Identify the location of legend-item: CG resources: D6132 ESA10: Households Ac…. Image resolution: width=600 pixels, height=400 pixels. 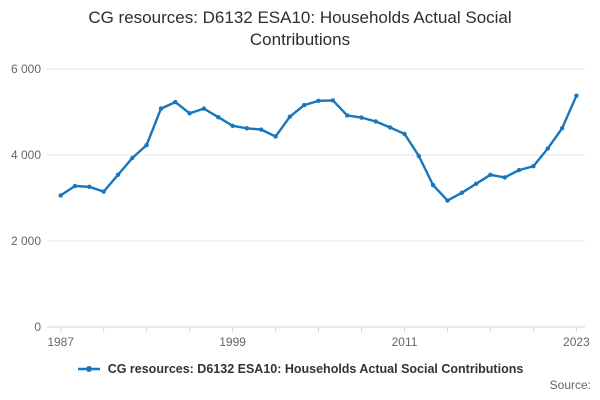
(300, 369).